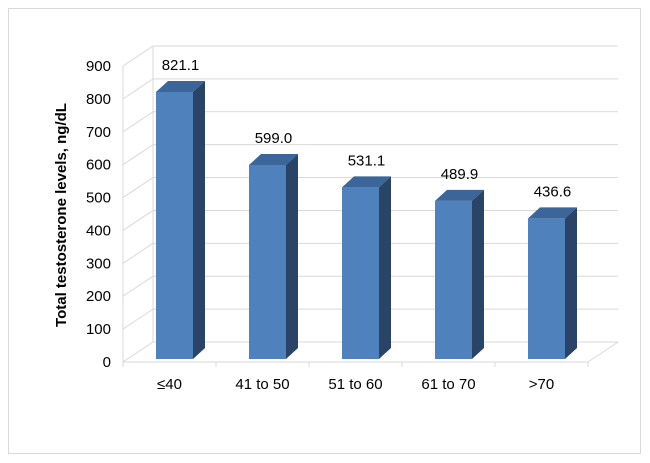 Image resolution: width=650 pixels, height=463 pixels. Describe the element at coordinates (98, 329) in the screenshot. I see `y-tick-label: 100` at that location.